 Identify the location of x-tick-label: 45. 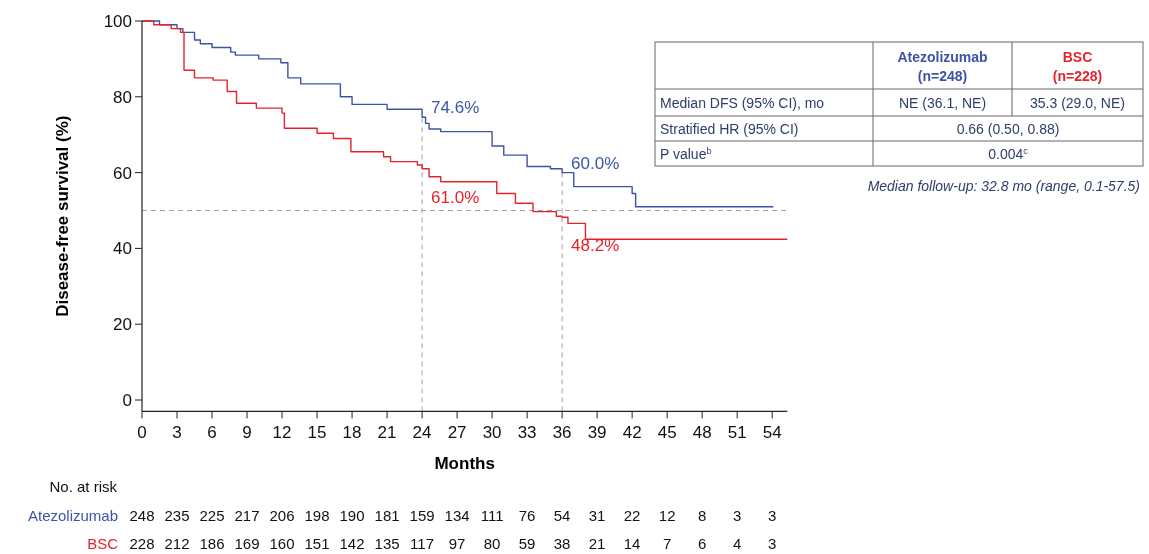
(667, 433).